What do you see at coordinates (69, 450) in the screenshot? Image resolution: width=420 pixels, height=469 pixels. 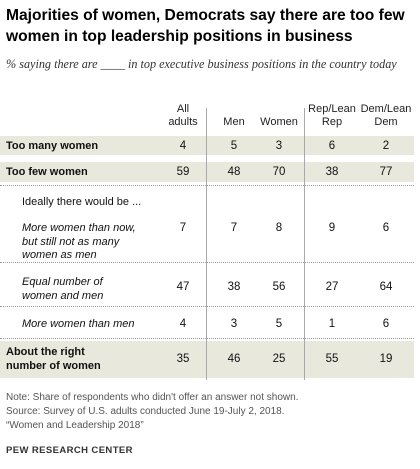 I see `brand-name: PEW RESEARCH CENTER` at bounding box center [69, 450].